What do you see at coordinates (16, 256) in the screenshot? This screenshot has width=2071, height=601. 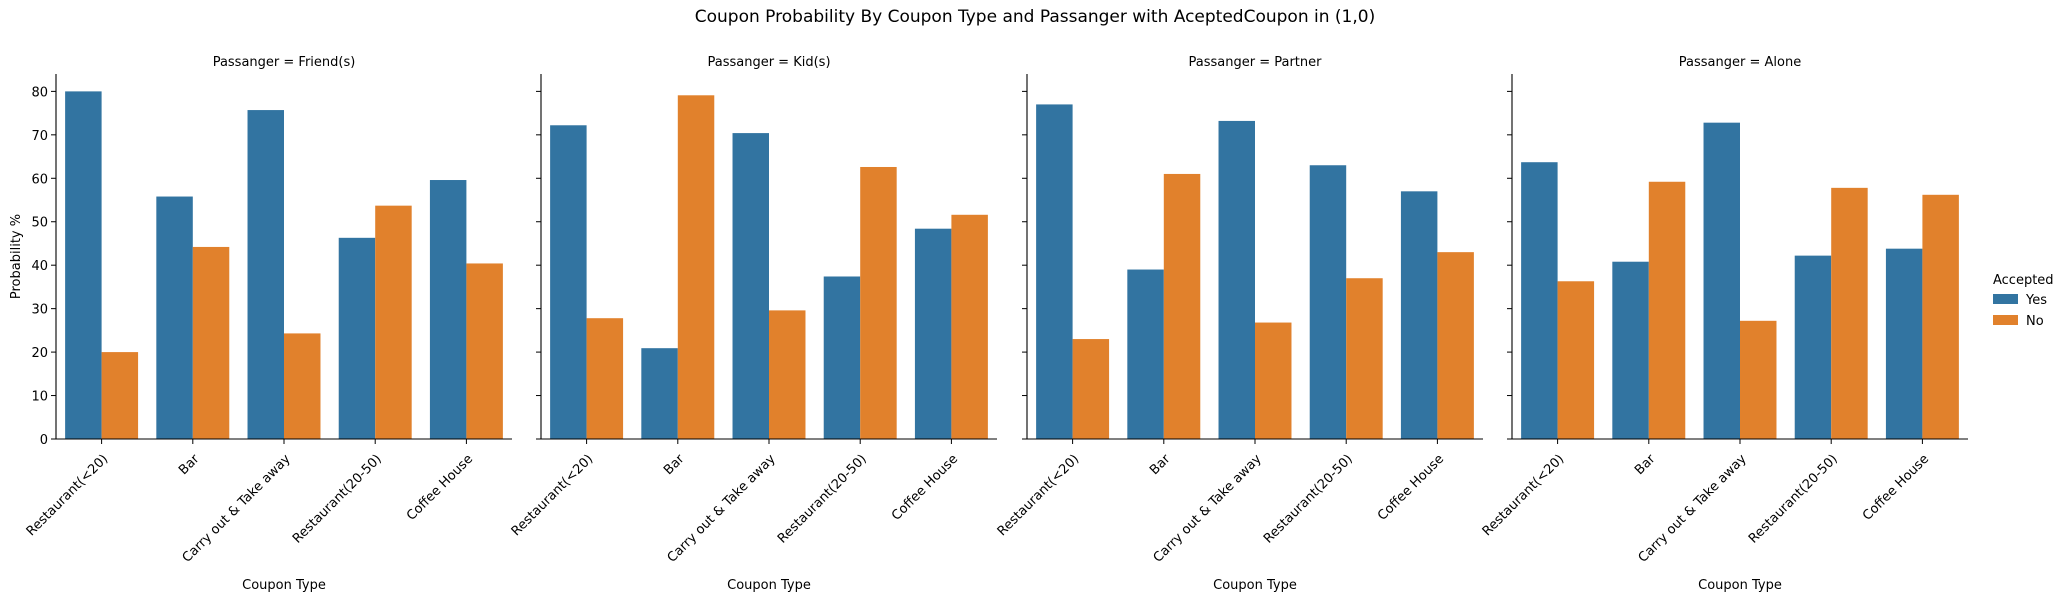 I see `y-axis-label: Probability %` at bounding box center [16, 256].